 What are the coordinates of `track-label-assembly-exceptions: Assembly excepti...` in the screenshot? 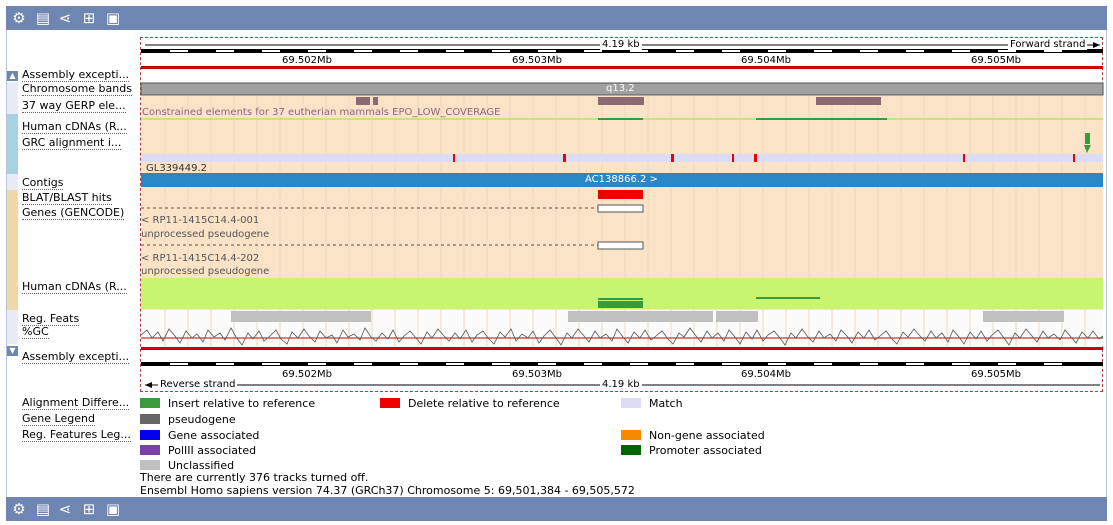 It's located at (76, 75).